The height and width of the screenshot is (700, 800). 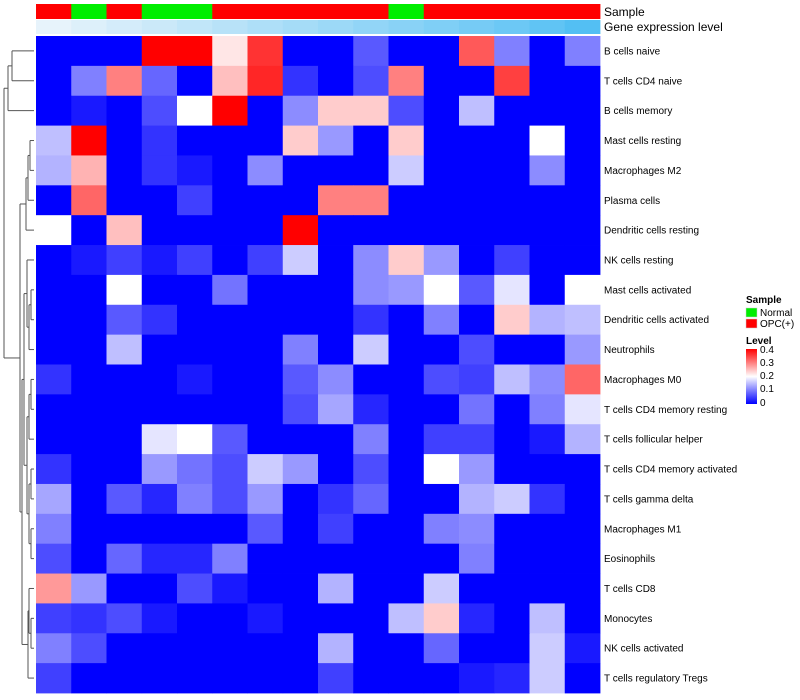 What do you see at coordinates (318, 27) in the screenshot?
I see `expression-annotation-bar` at bounding box center [318, 27].